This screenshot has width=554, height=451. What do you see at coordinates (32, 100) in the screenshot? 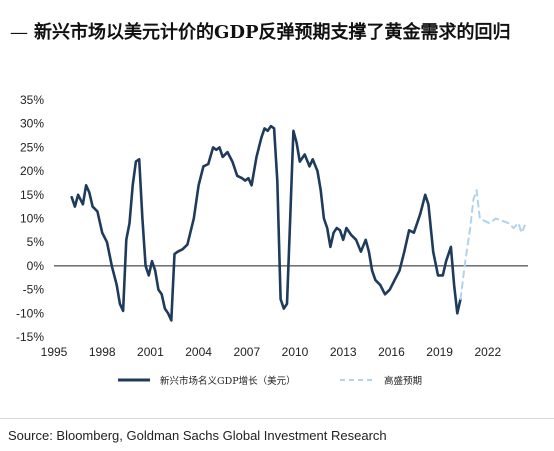
I see `y-tick-label: 35%` at bounding box center [32, 100].